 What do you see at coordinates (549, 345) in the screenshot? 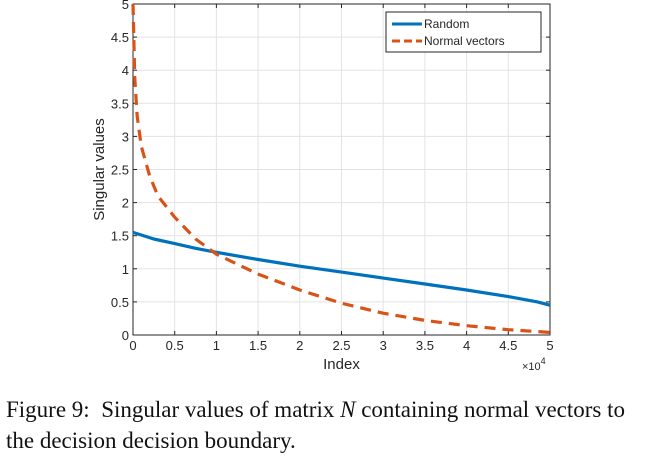
I see `x-tick-label: 5` at bounding box center [549, 345].